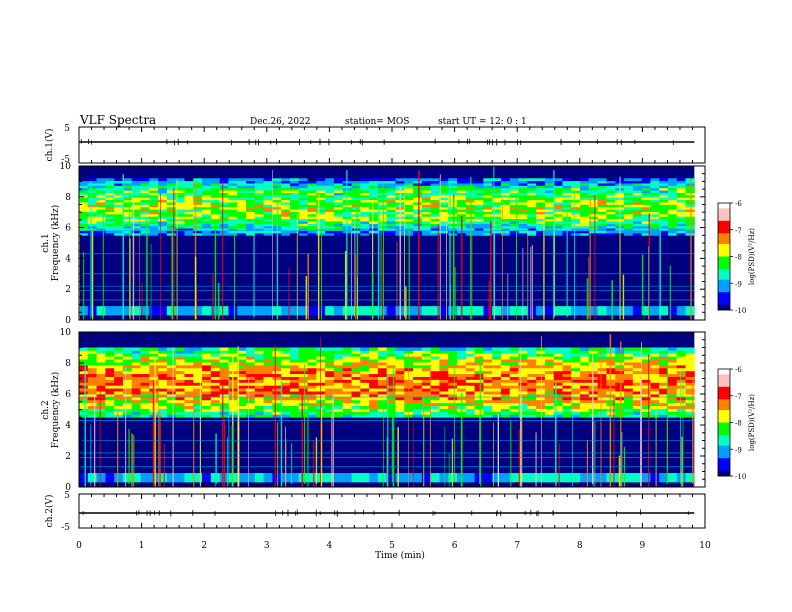  I want to click on ch2-colorbar-label: log(PSD)(V²/Hz), so click(752, 422).